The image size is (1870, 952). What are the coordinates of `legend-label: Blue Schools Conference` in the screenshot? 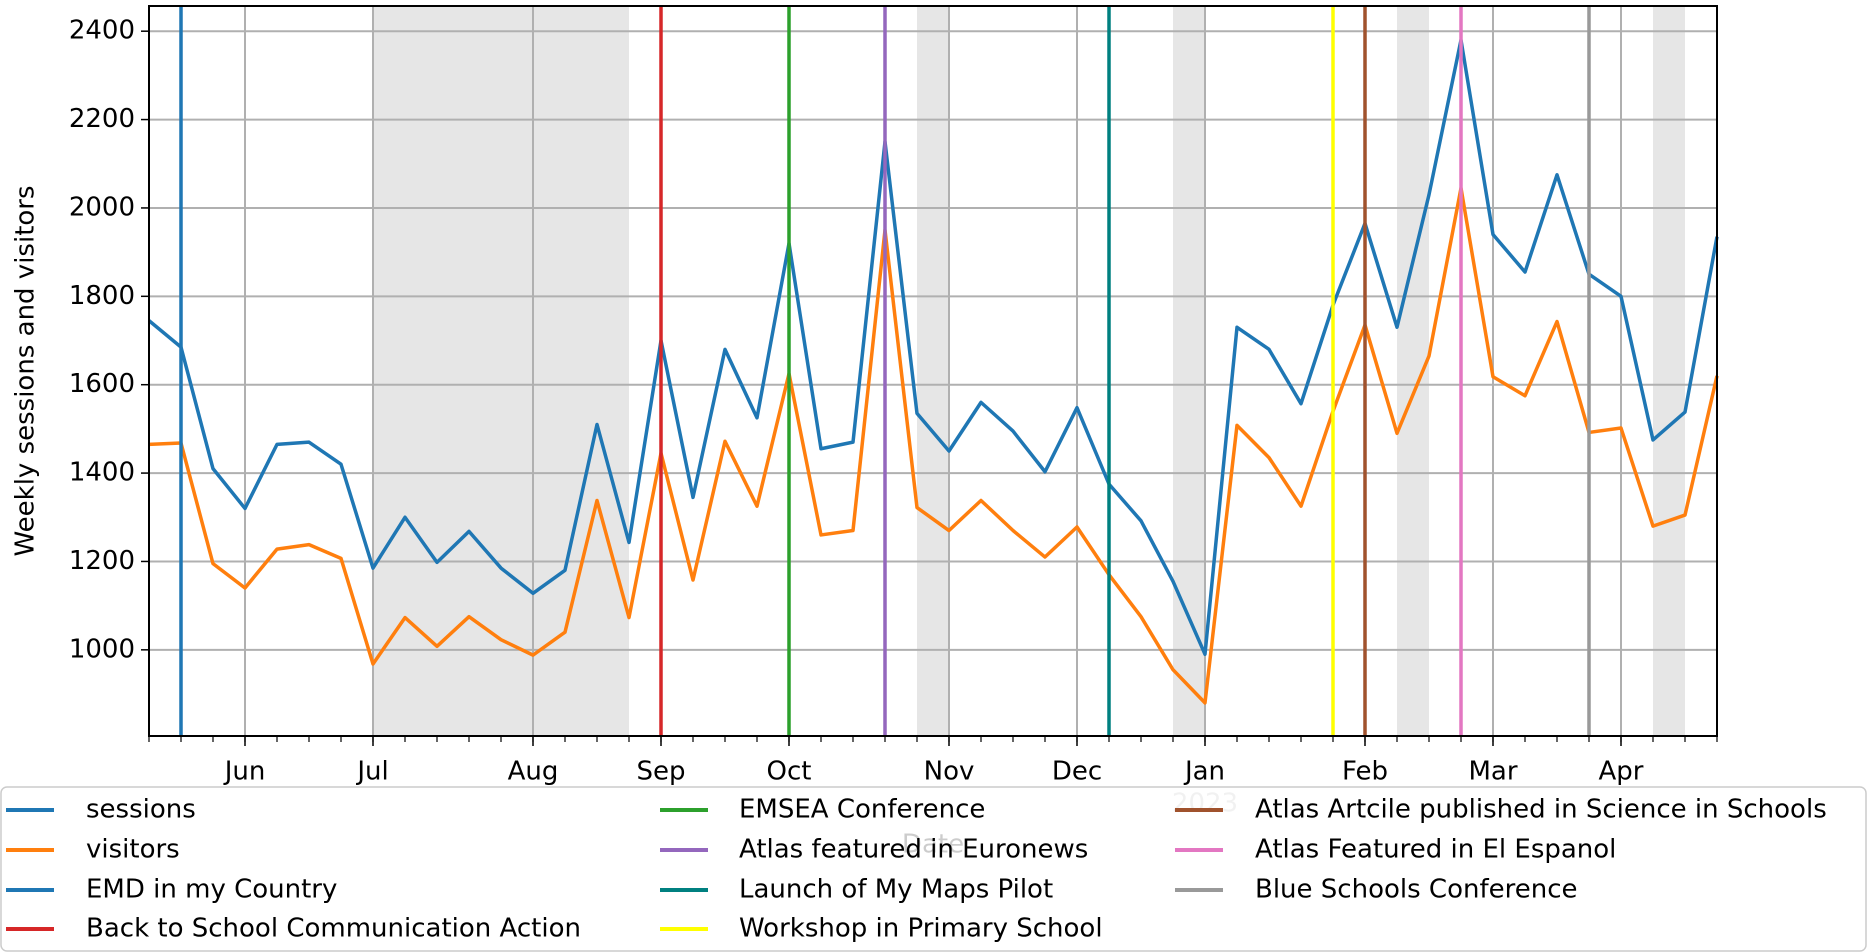 It's located at (1416, 890).